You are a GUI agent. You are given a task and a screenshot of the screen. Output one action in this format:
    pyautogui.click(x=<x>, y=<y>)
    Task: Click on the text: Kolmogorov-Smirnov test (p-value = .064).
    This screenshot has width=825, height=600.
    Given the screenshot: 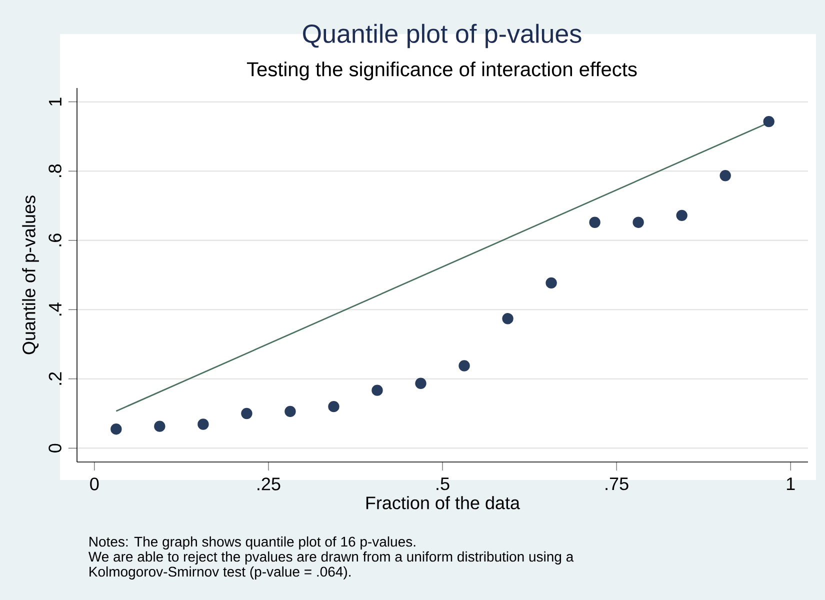 What is the action you would take?
    pyautogui.click(x=220, y=573)
    